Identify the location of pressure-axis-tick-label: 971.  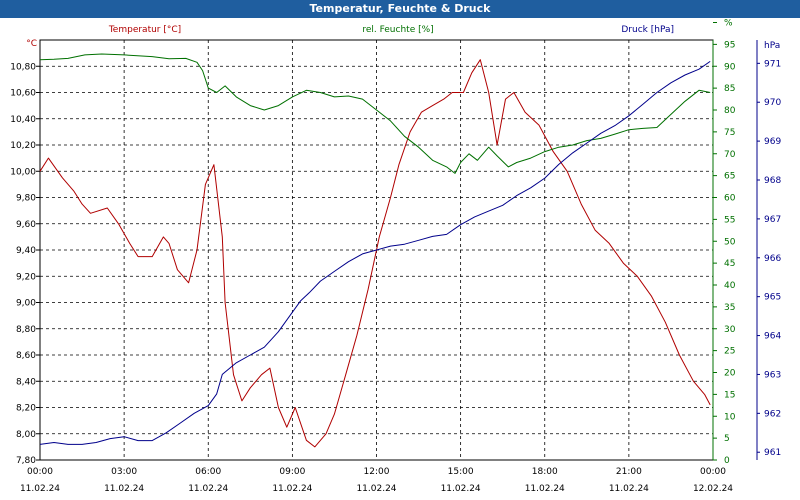
(772, 64).